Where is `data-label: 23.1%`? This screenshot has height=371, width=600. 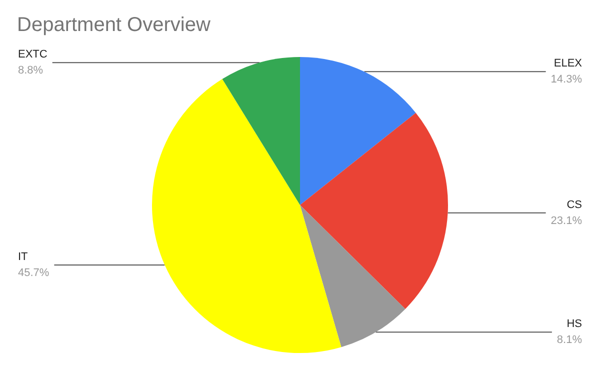
data-label: 23.1% is located at coordinates (566, 220).